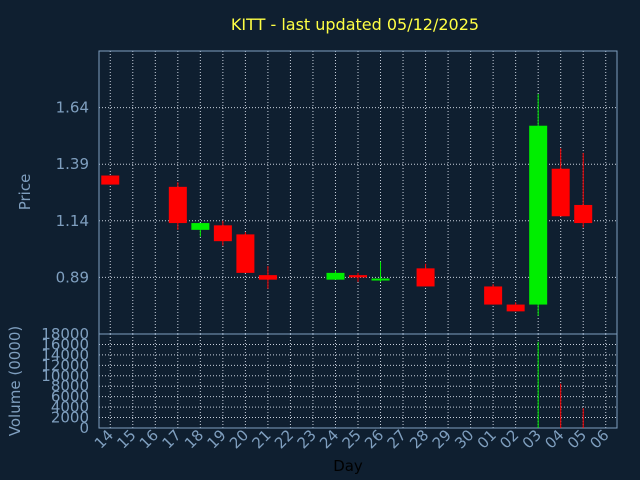  Describe the element at coordinates (72, 277) in the screenshot. I see `price-tick-label: 0.89` at that location.